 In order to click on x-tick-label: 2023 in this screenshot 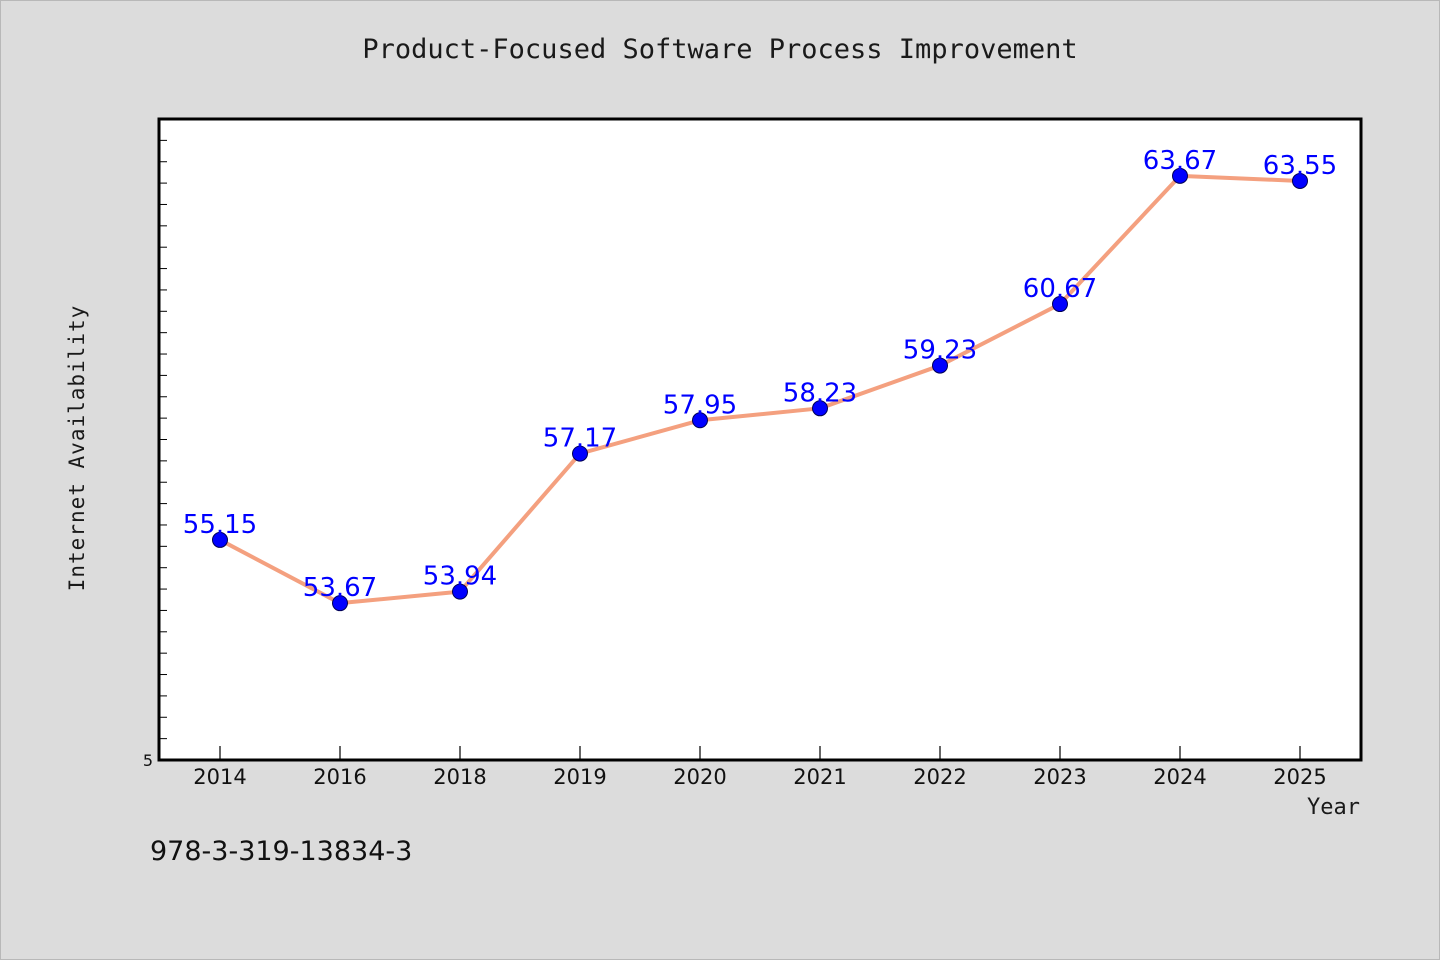, I will do `click(1059, 777)`.